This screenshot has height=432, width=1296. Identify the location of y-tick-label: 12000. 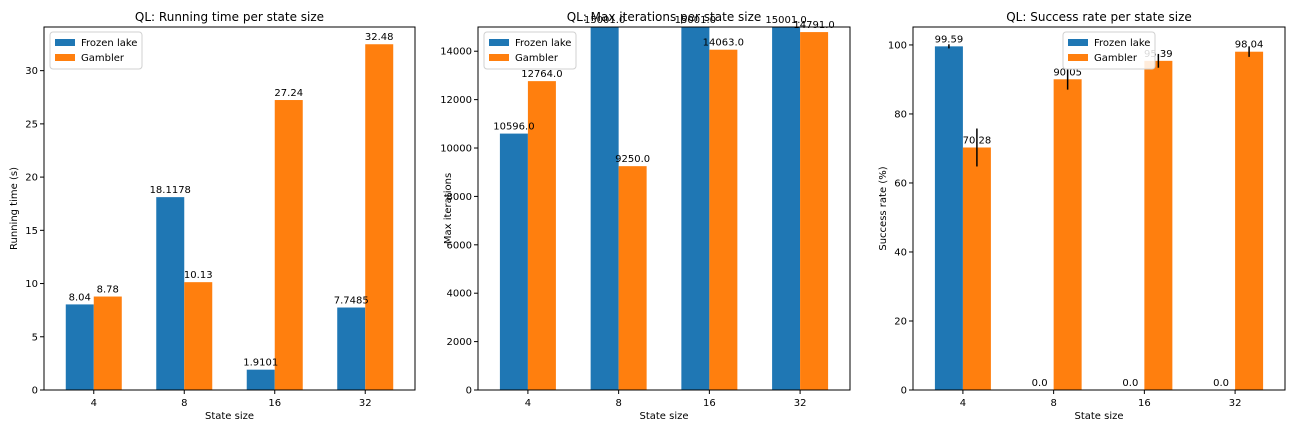
(456, 100).